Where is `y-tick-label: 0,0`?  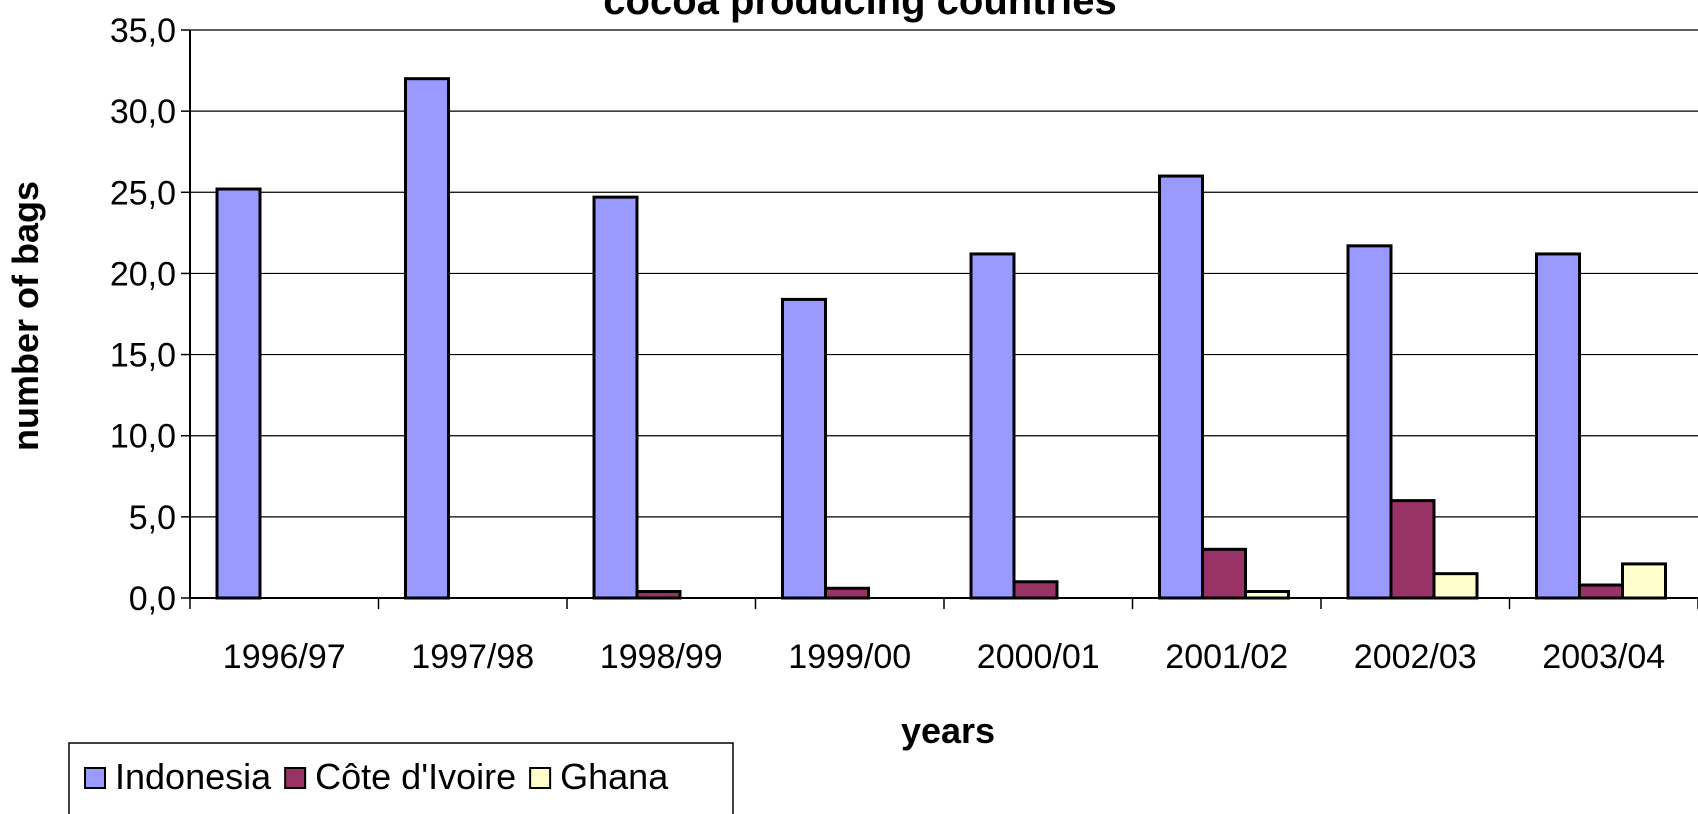
y-tick-label: 0,0 is located at coordinates (152, 599).